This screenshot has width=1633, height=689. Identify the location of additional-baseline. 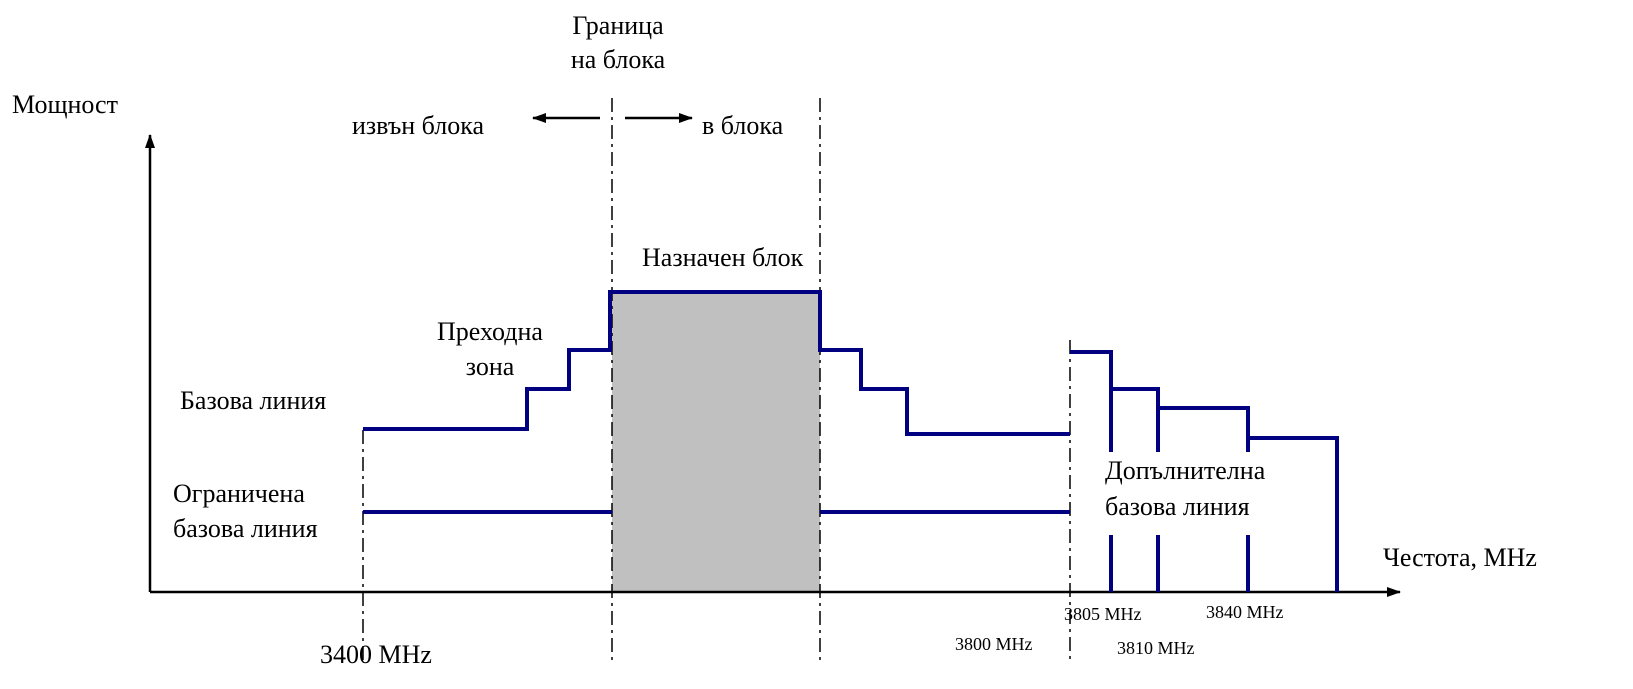
(1204, 471).